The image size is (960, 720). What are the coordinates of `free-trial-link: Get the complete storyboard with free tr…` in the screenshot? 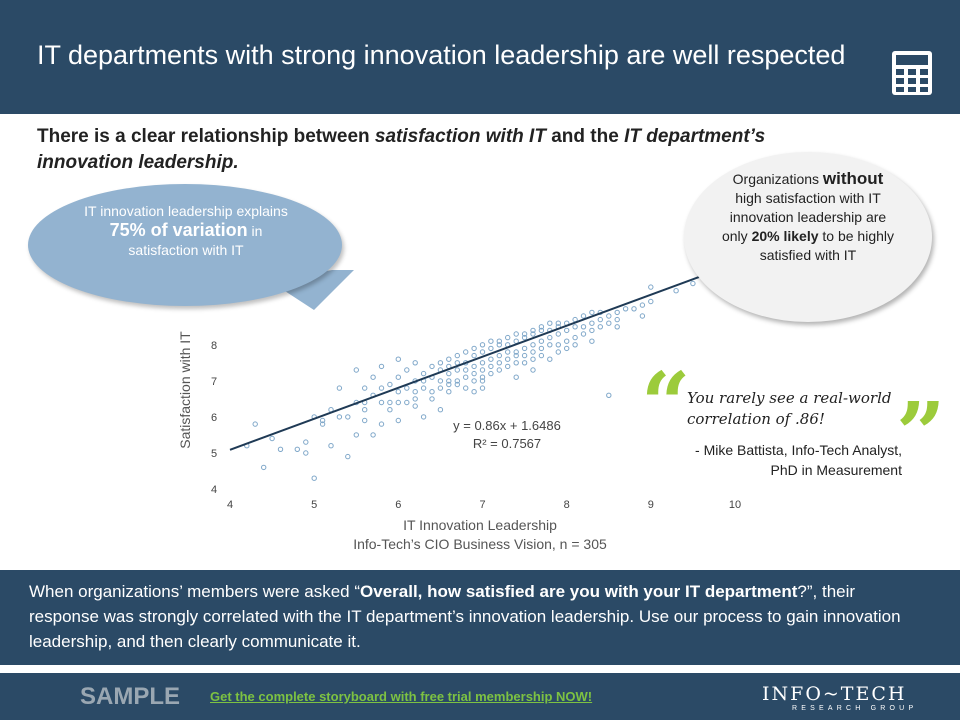 It's located at (401, 696).